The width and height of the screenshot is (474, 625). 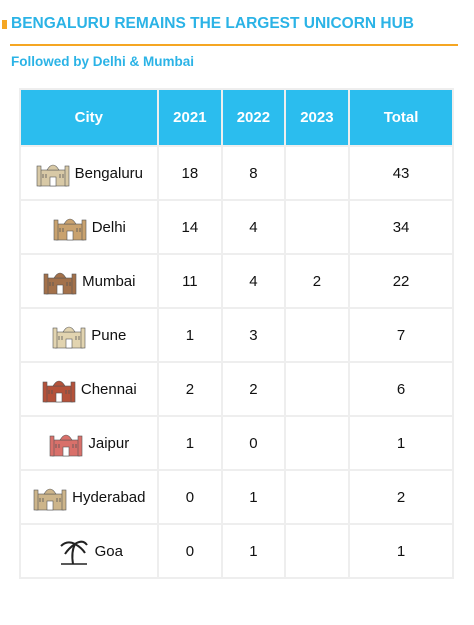 What do you see at coordinates (4, 24) in the screenshot?
I see `title-marker` at bounding box center [4, 24].